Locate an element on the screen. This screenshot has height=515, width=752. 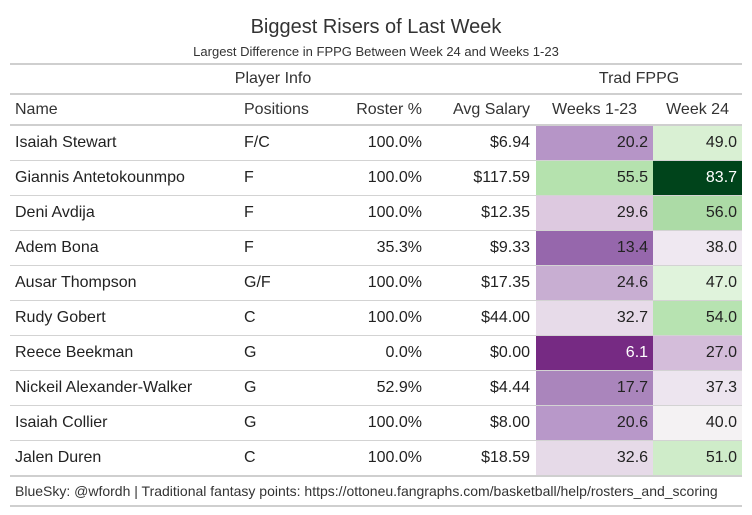
cell-avg-salary: $12.35 is located at coordinates (482, 213).